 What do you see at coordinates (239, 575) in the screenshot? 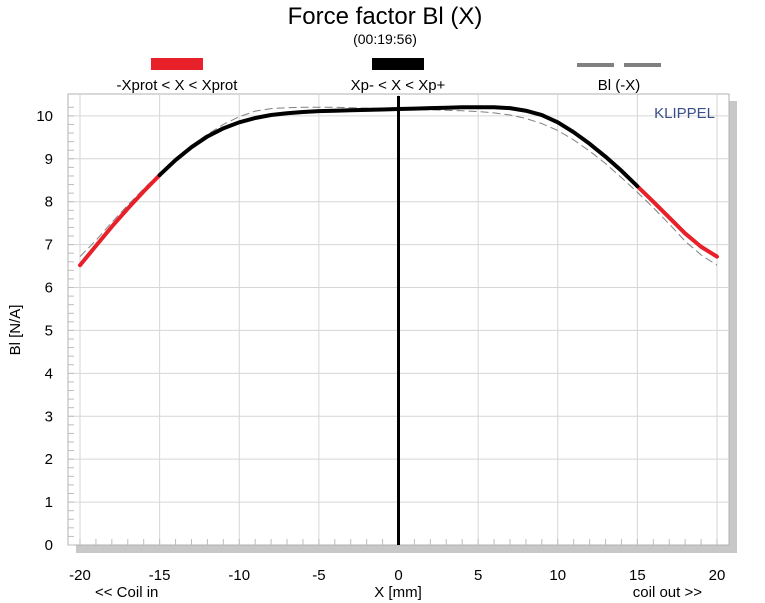
I see `x-tick-label: -10` at bounding box center [239, 575].